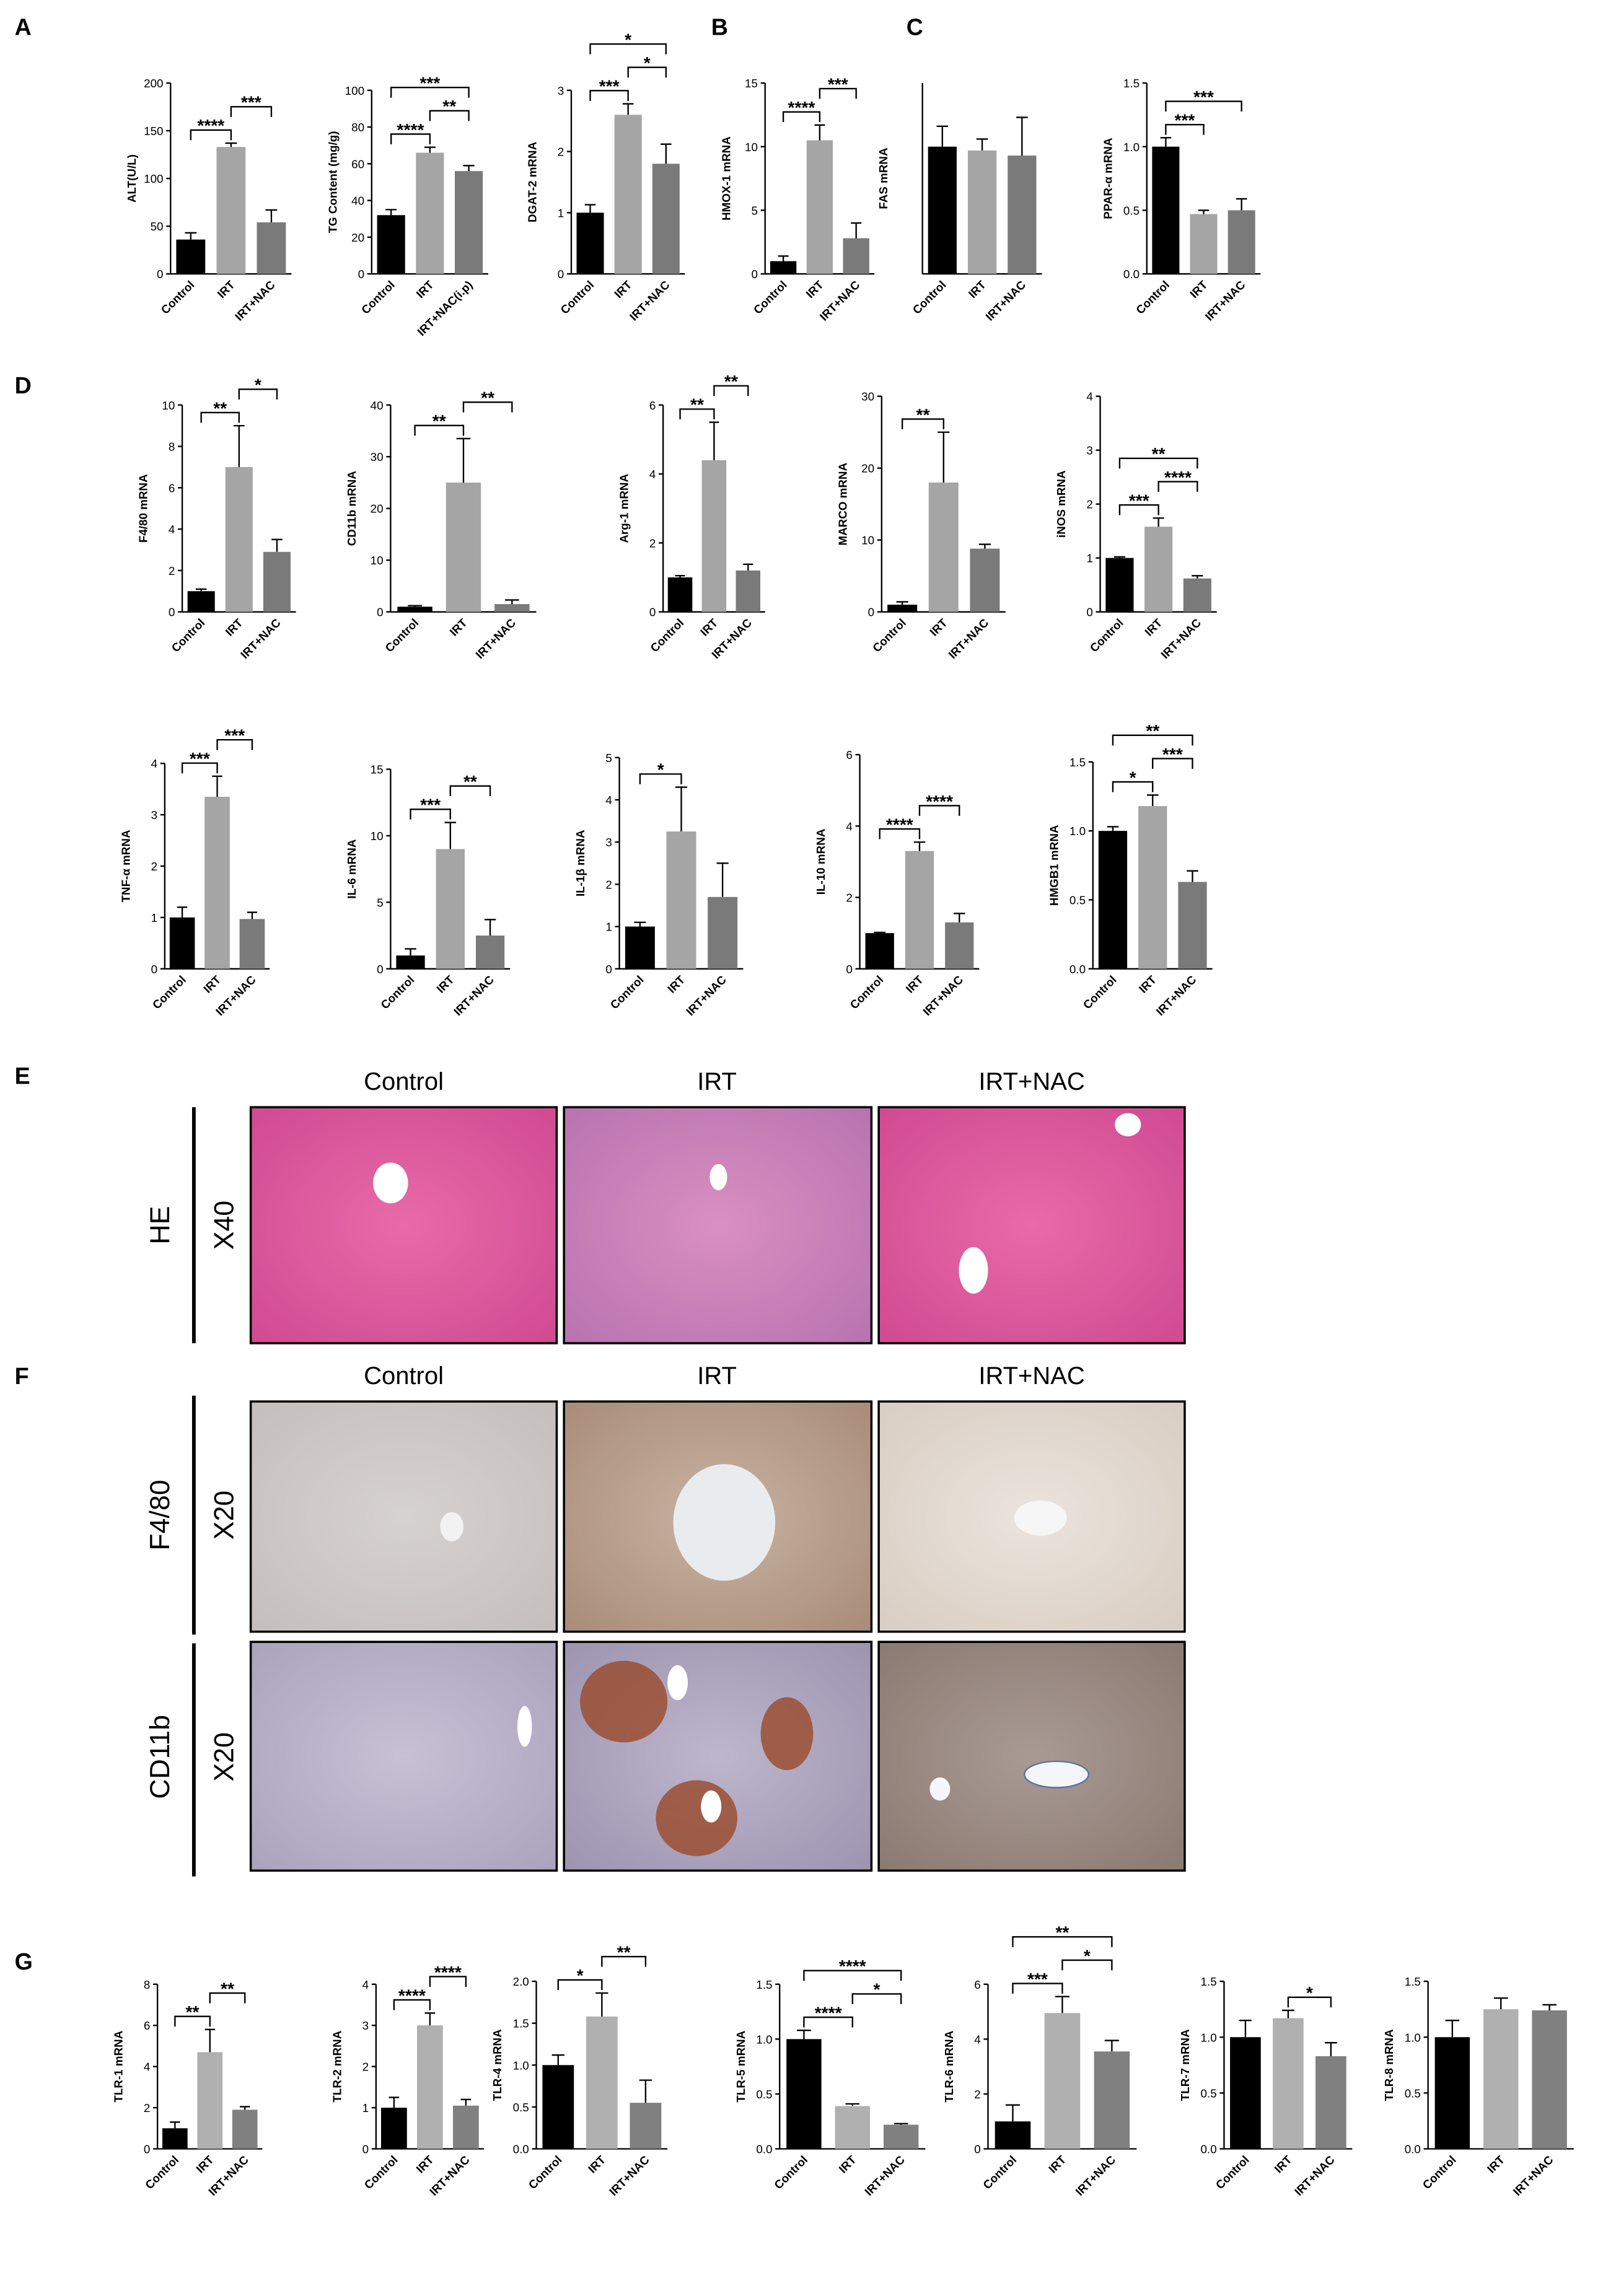 The width and height of the screenshot is (1603, 2296). I want to click on y-tick-label: 30, so click(377, 456).